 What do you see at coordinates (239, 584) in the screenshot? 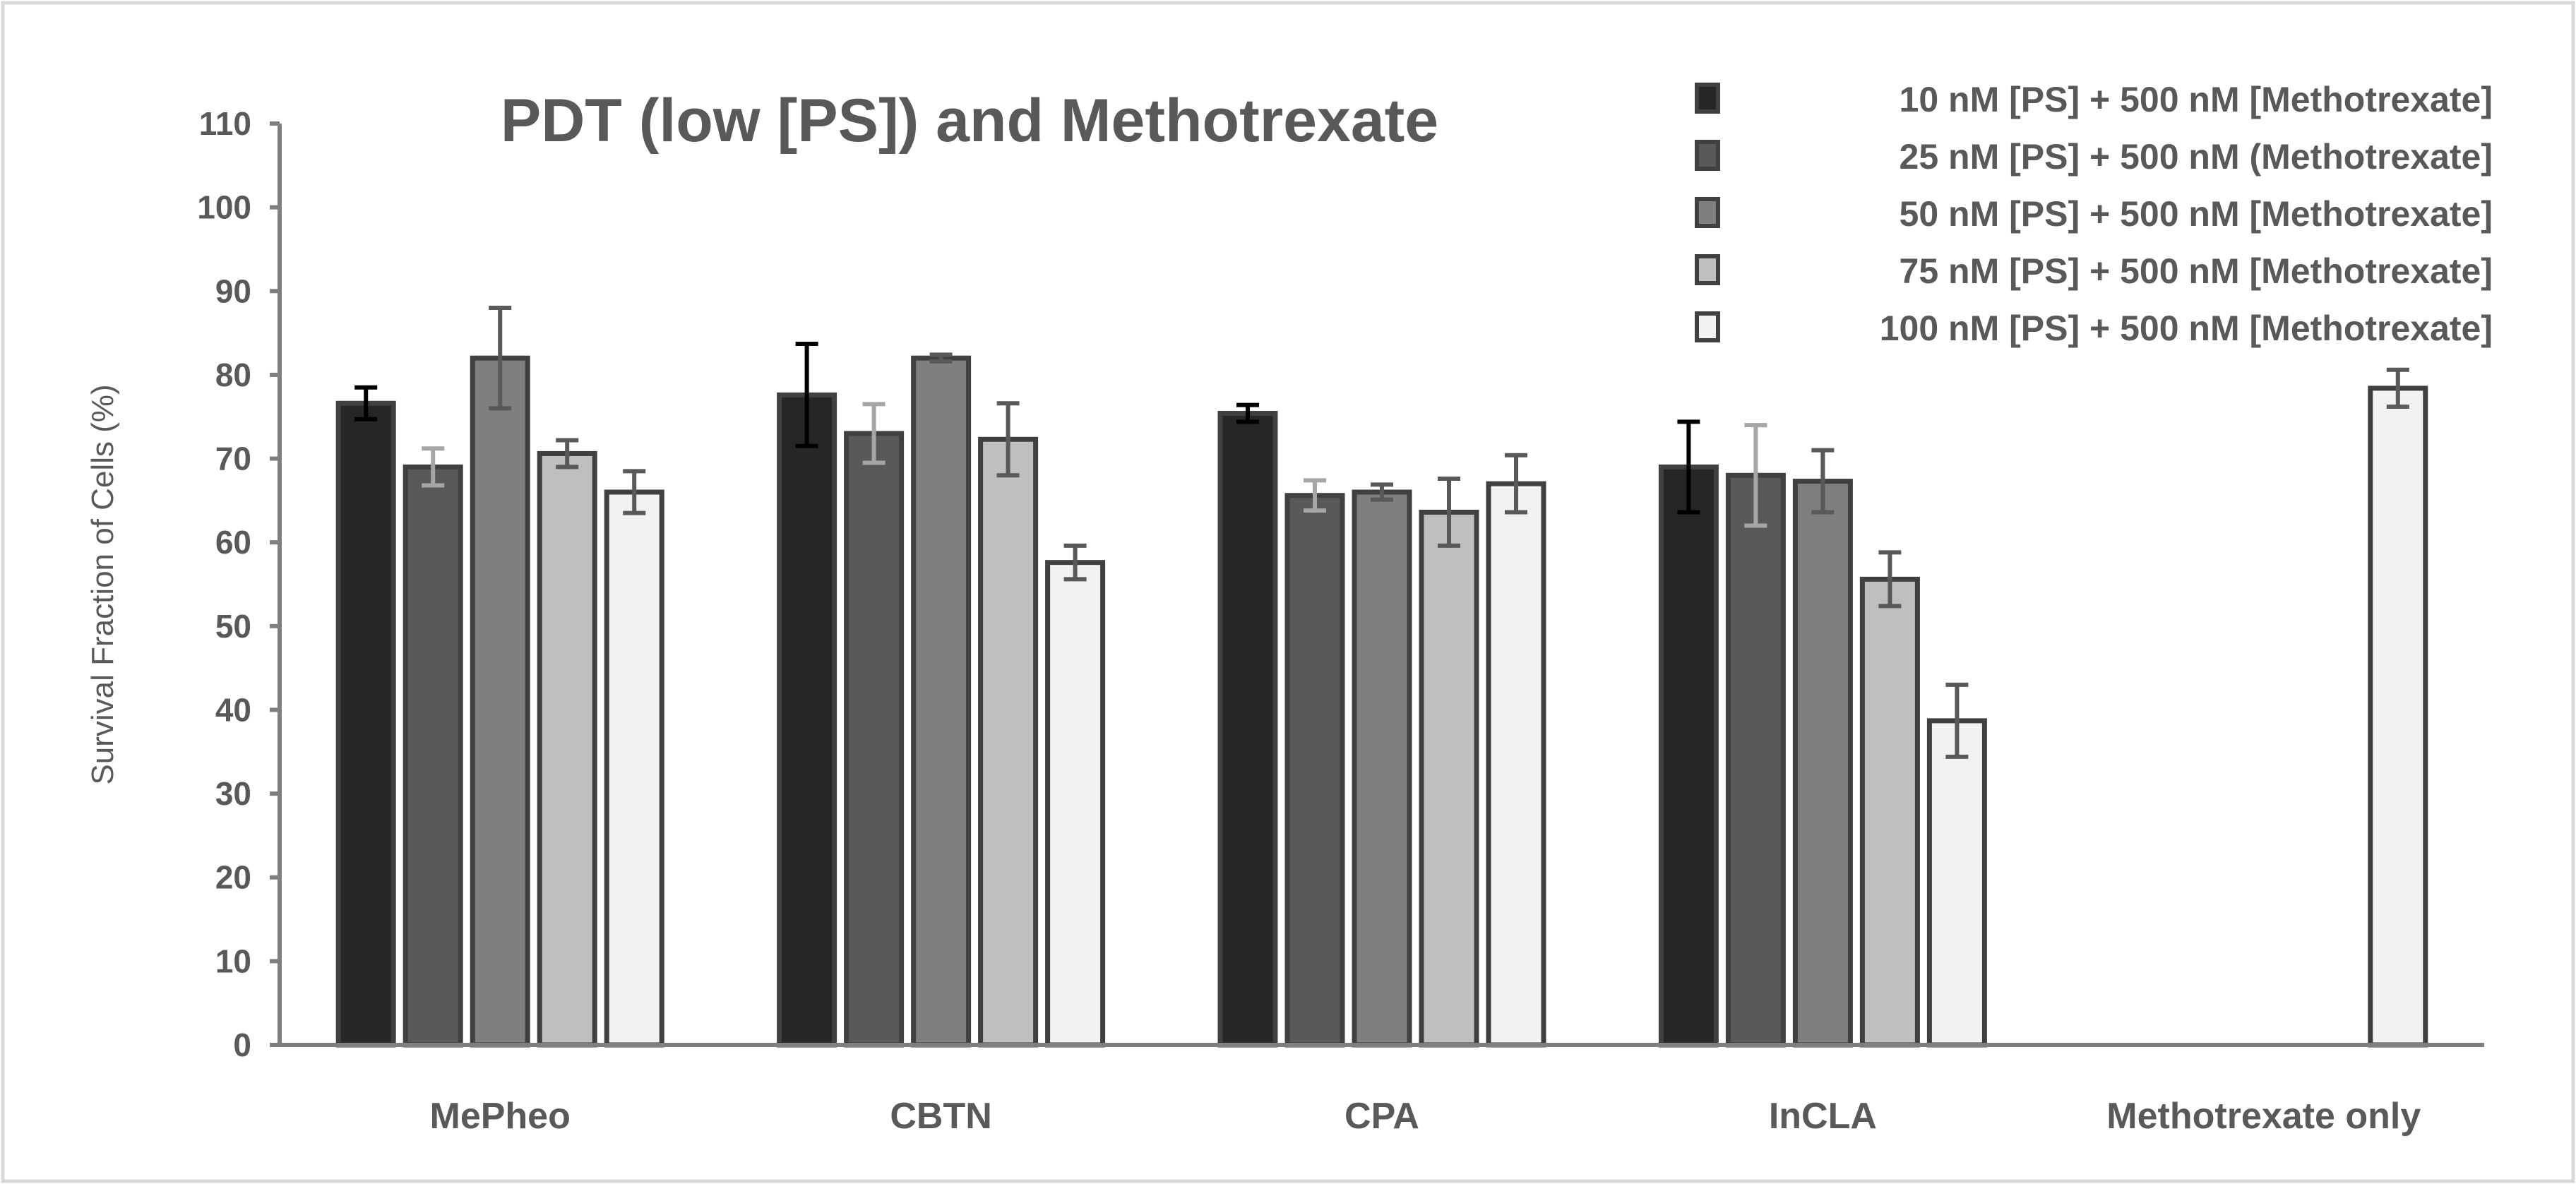
I see `y-axis: 0 10 20 30 40 50 60 70 80 90 100 110` at bounding box center [239, 584].